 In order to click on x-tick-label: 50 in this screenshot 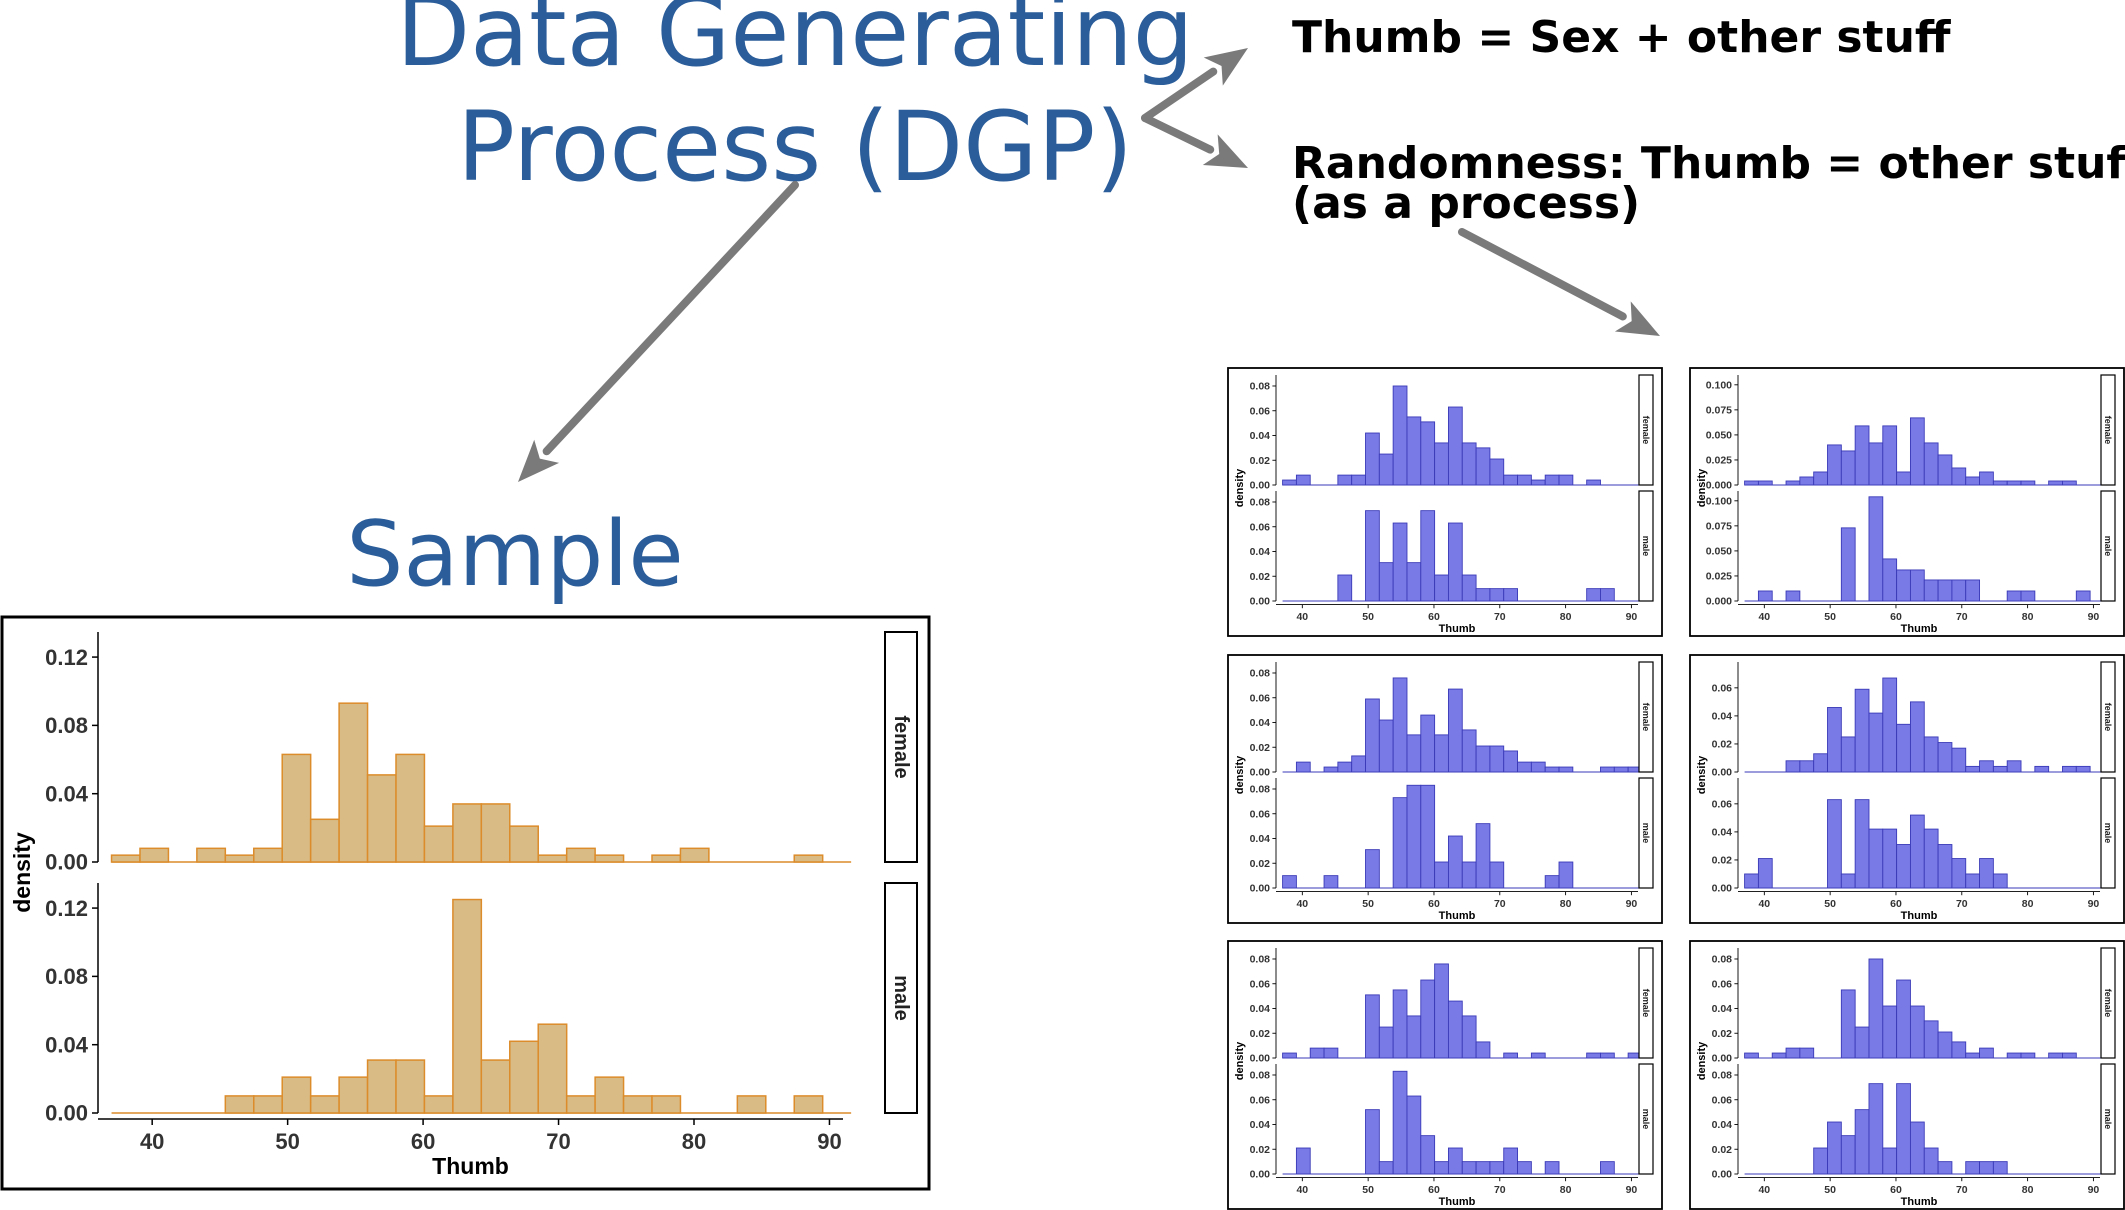, I will do `click(1830, 617)`.